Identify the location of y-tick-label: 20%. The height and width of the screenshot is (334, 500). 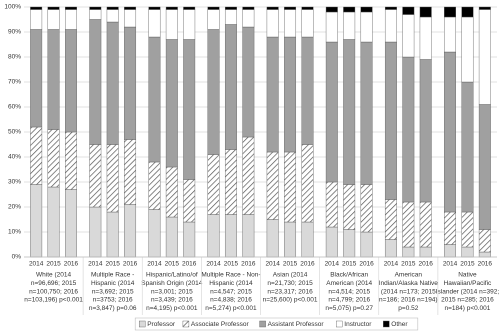
(14, 207).